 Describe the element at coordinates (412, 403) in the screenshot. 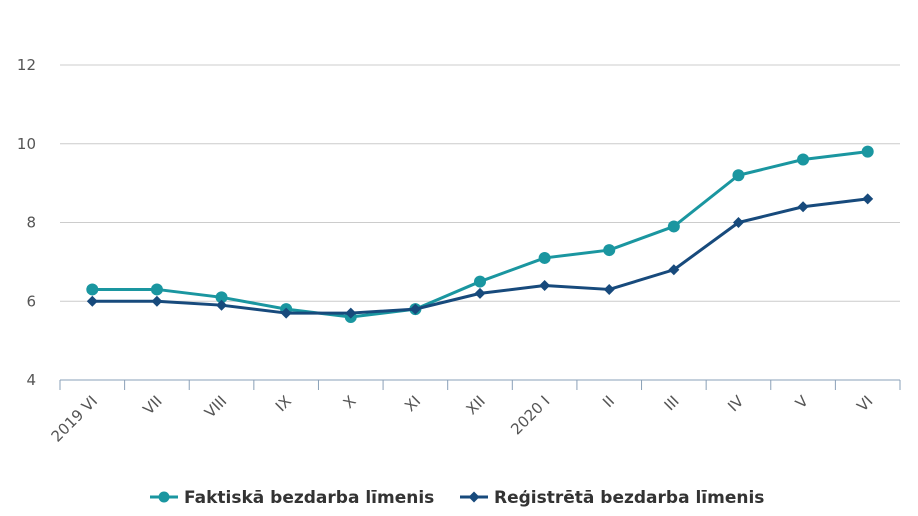

I see `x-tick-label: XI` at that location.